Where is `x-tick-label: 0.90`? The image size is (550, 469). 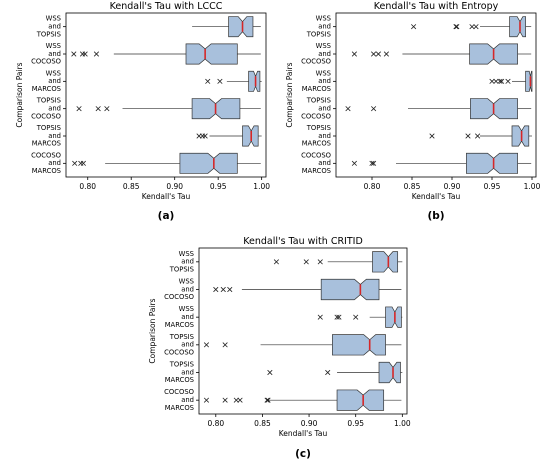
x-tick-label: 0.90 is located at coordinates (309, 423).